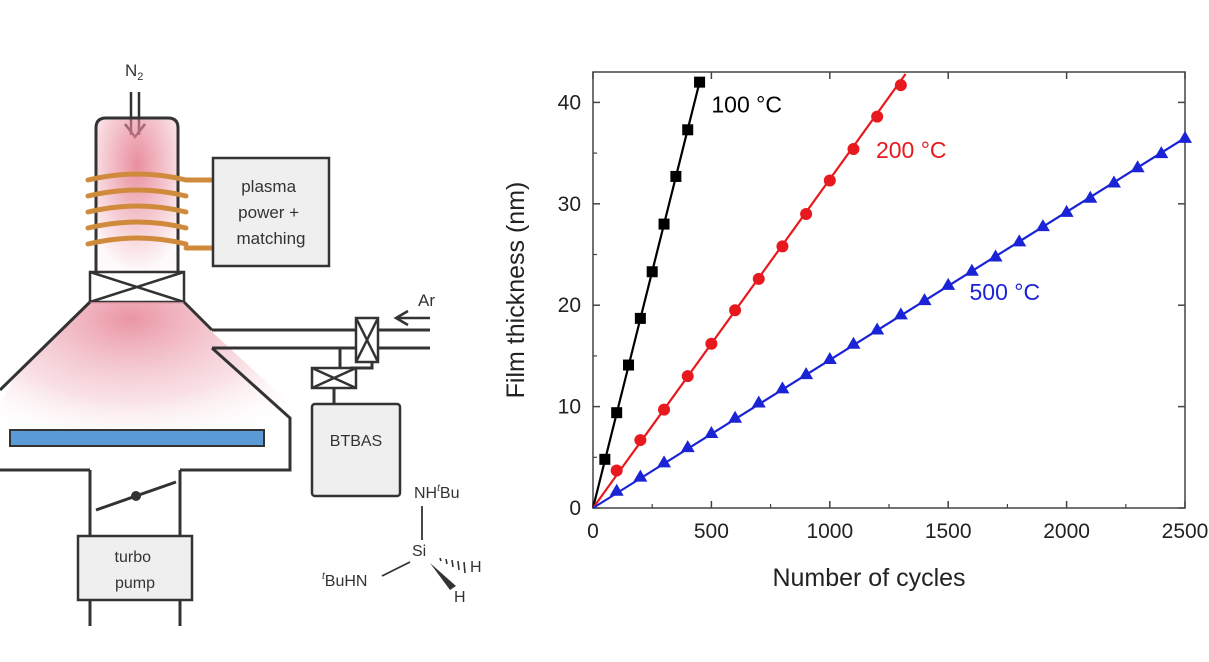 The image size is (1209, 662). Describe the element at coordinates (321, 339) in the screenshot. I see `gas-line` at that location.